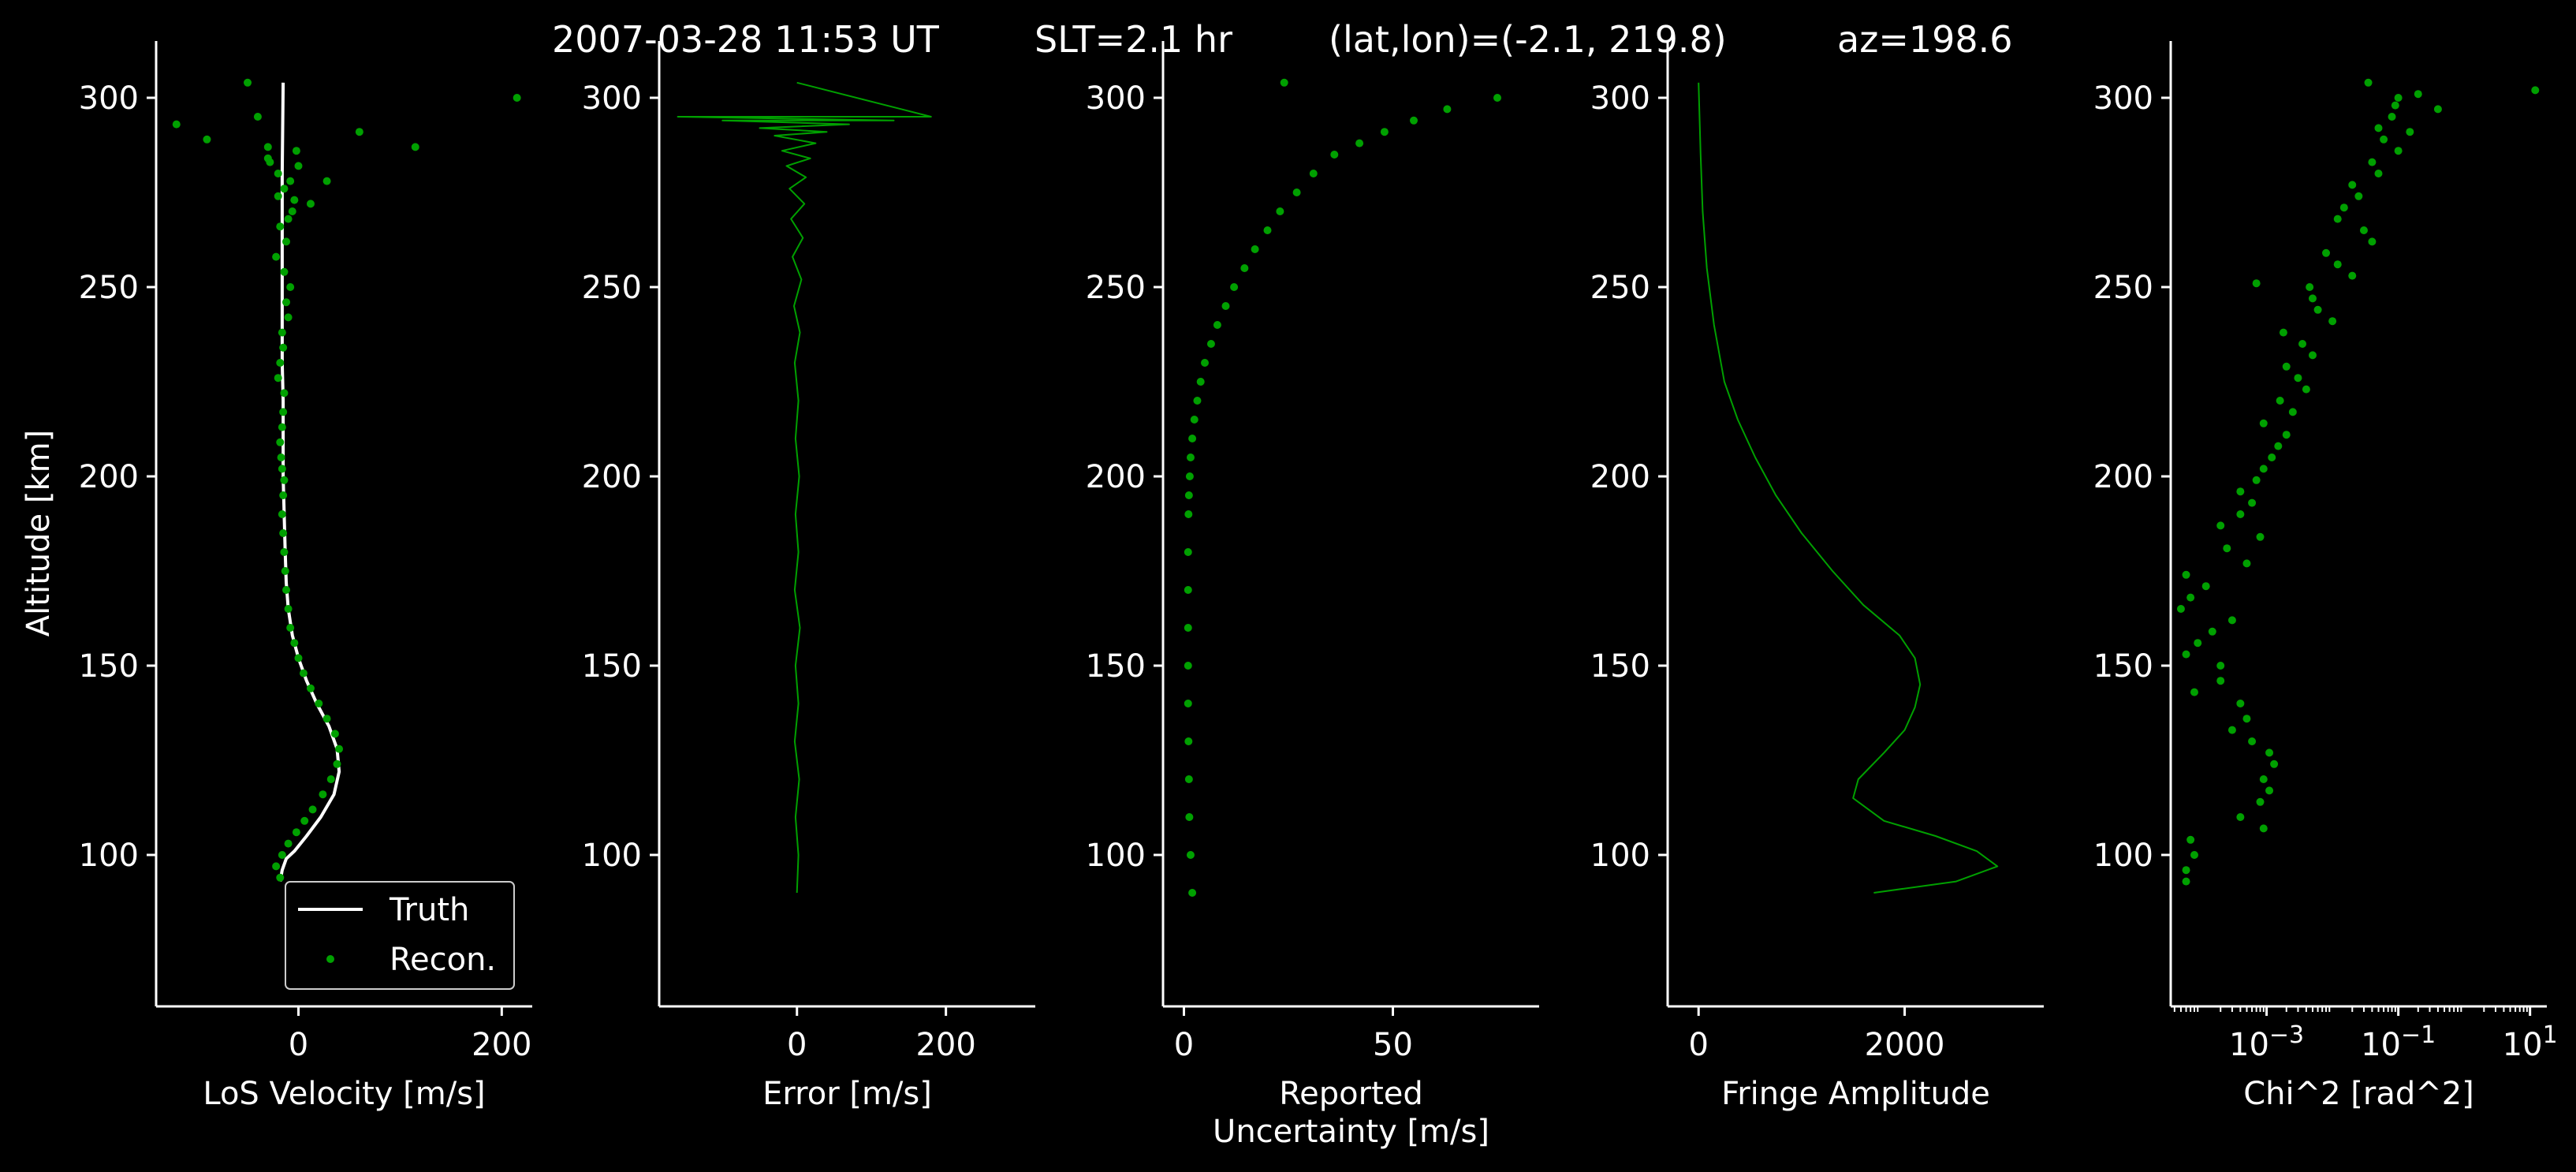 Image resolution: width=2576 pixels, height=1172 pixels. Describe the element at coordinates (2123, 667) in the screenshot. I see `chi2-ytick-label: 150` at that location.